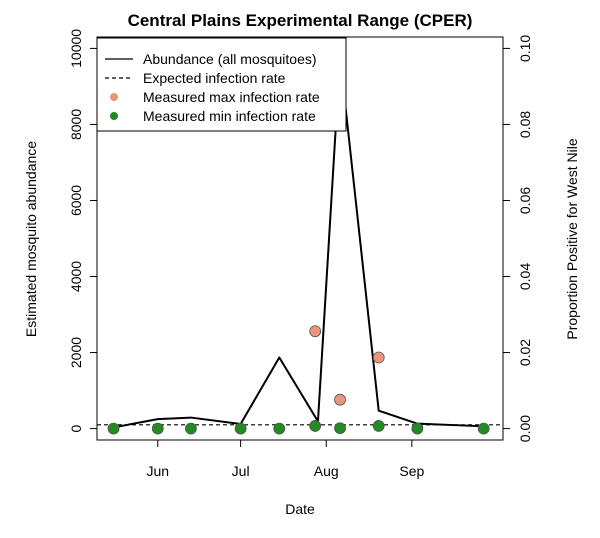 The width and height of the screenshot is (600, 538). I want to click on x-axis-label: Date, so click(300, 509).